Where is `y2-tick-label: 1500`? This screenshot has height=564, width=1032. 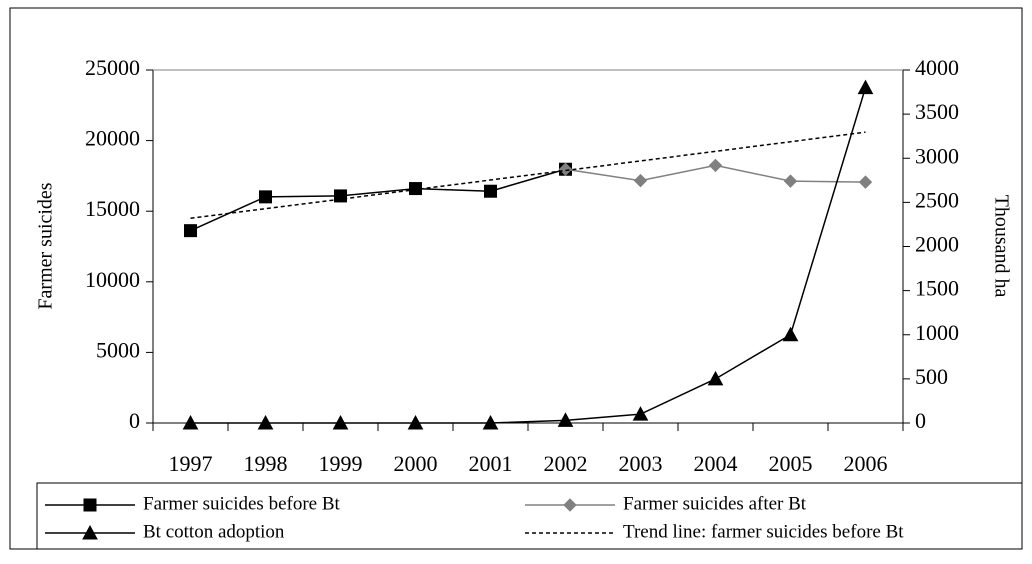
y2-tick-label: 1500 is located at coordinates (937, 288).